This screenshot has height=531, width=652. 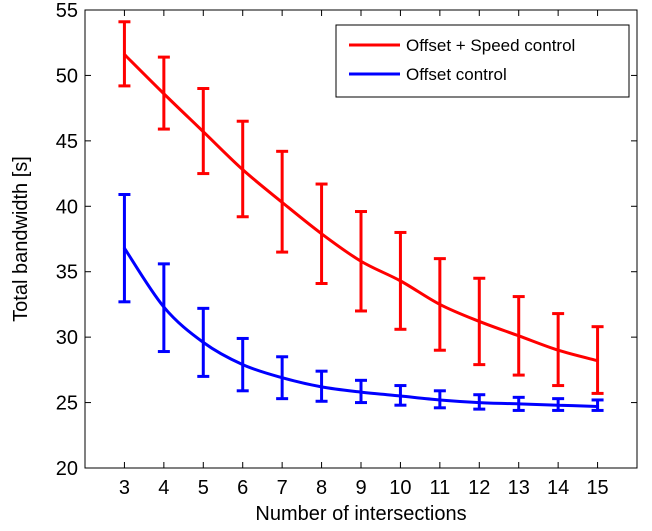 What do you see at coordinates (67, 207) in the screenshot?
I see `y-tick-label: 40` at bounding box center [67, 207].